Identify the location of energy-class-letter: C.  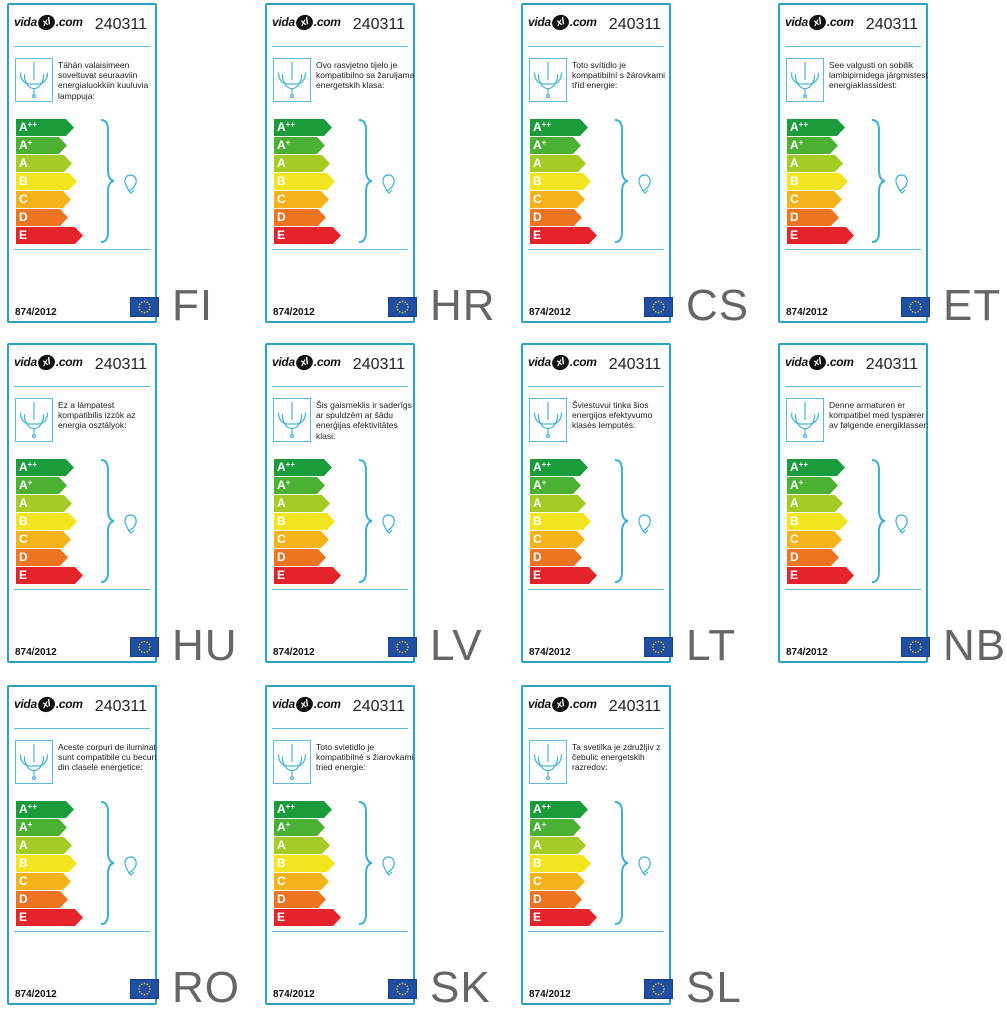
(281, 199).